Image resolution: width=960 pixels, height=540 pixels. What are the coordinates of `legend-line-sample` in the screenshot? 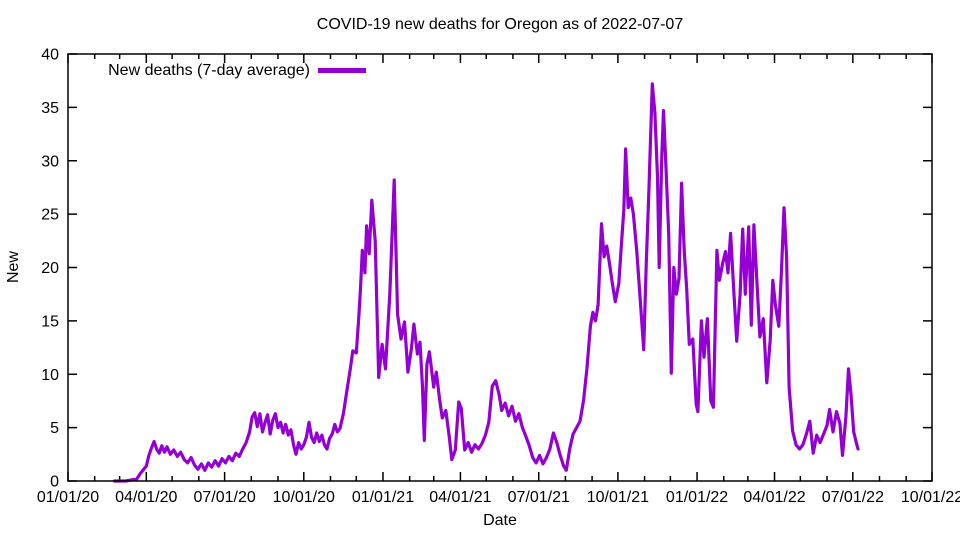 It's located at (342, 70).